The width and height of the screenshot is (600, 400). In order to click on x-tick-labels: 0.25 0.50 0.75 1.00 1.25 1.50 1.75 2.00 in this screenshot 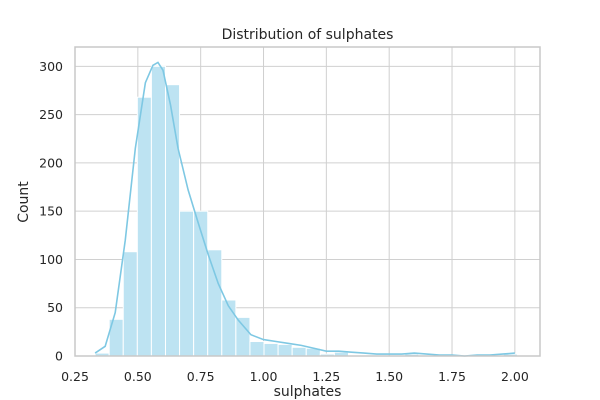, I will do `click(295, 376)`.